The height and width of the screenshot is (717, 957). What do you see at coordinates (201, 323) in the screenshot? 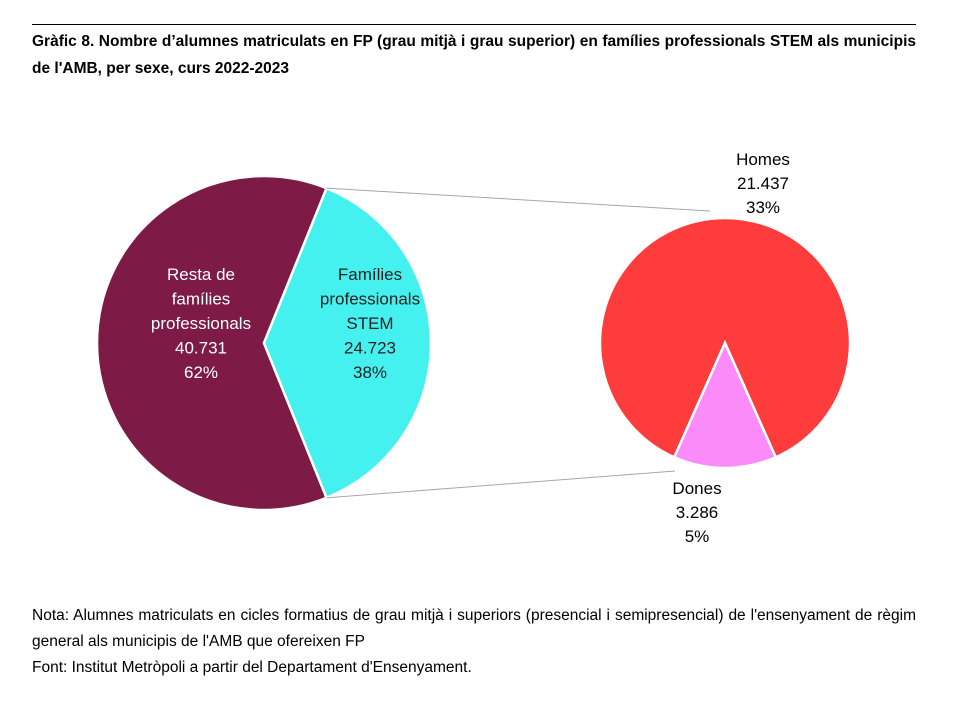
I see `data-label-resta: Resta de famílies professionals 40.731 62%` at bounding box center [201, 323].